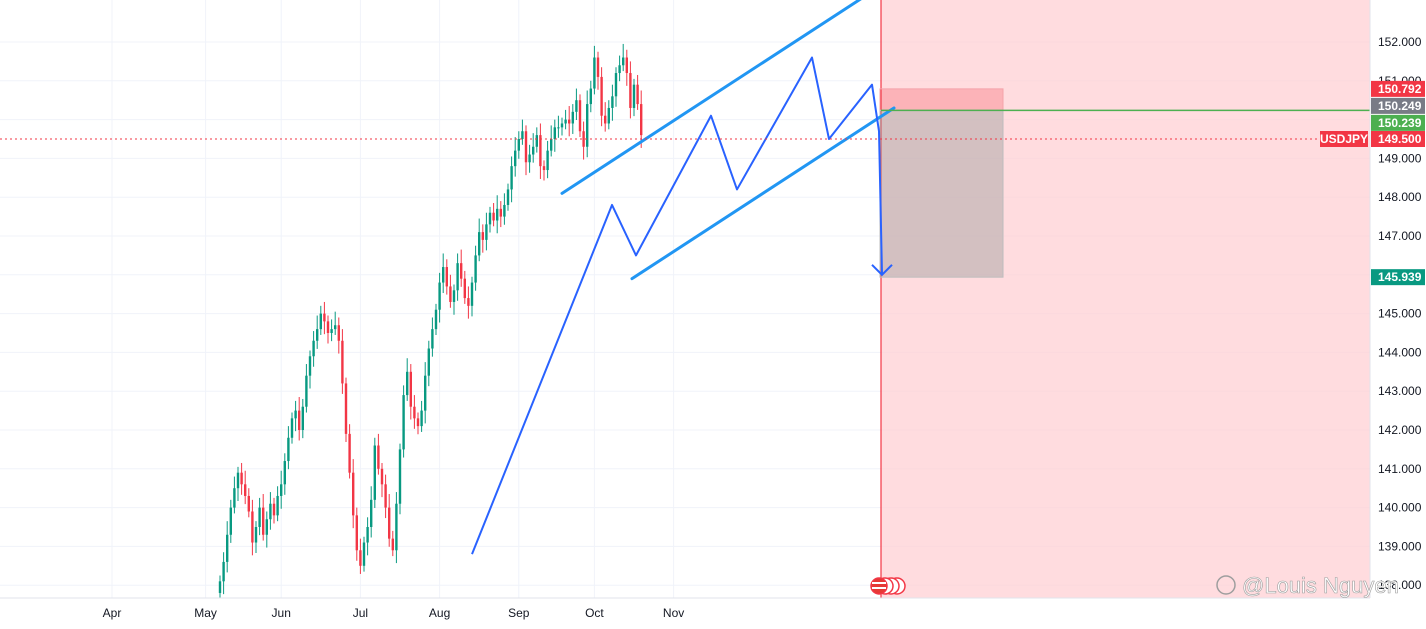 The height and width of the screenshot is (629, 1426). Describe the element at coordinates (1400, 352) in the screenshot. I see `price-tick-label: 144.000` at that location.